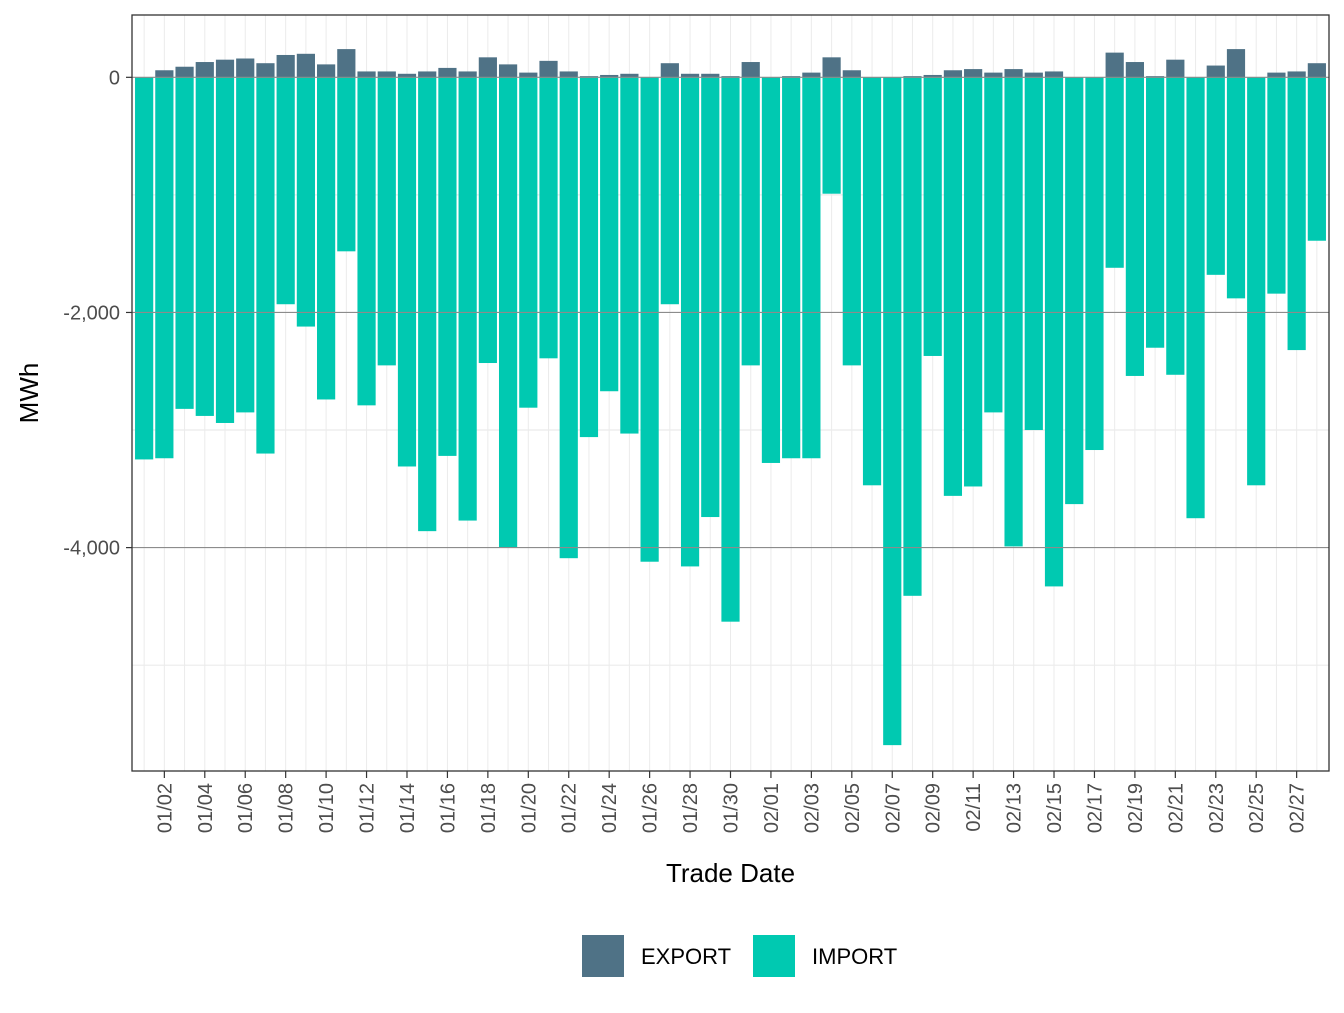 The height and width of the screenshot is (1013, 1344). I want to click on y-tick-label: -4,000, so click(91, 549).